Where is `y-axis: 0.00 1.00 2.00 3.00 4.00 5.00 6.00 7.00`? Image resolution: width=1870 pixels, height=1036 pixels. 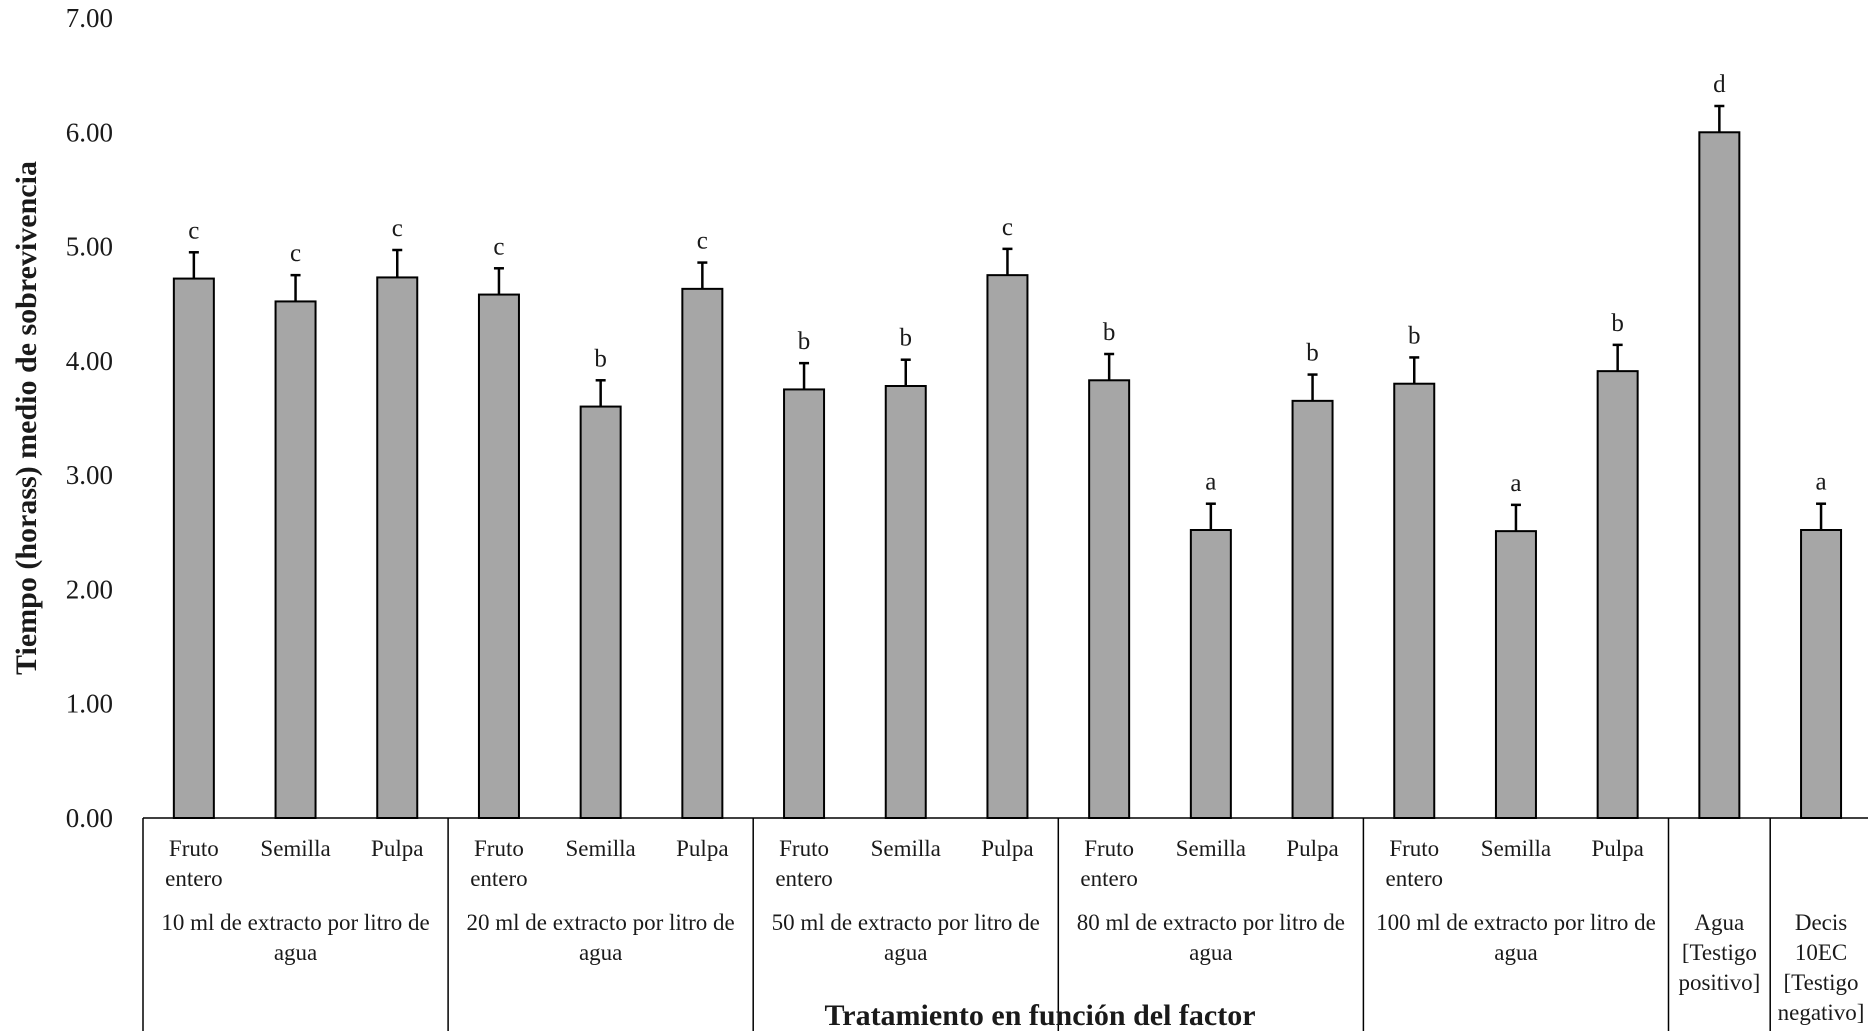 y-axis: 0.00 1.00 2.00 3.00 4.00 5.00 6.00 7.00 is located at coordinates (89, 418).